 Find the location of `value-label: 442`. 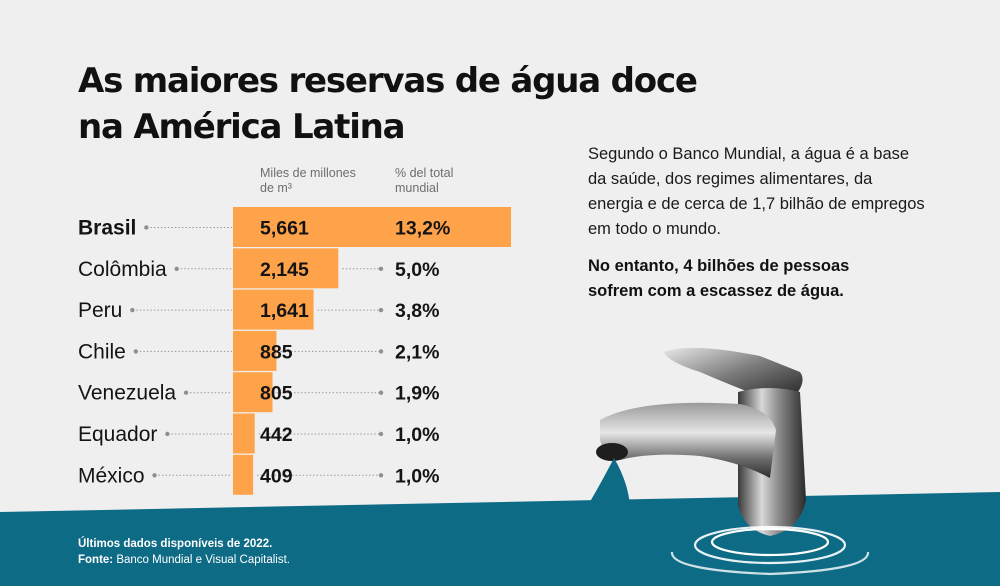

value-label: 442 is located at coordinates (276, 435).